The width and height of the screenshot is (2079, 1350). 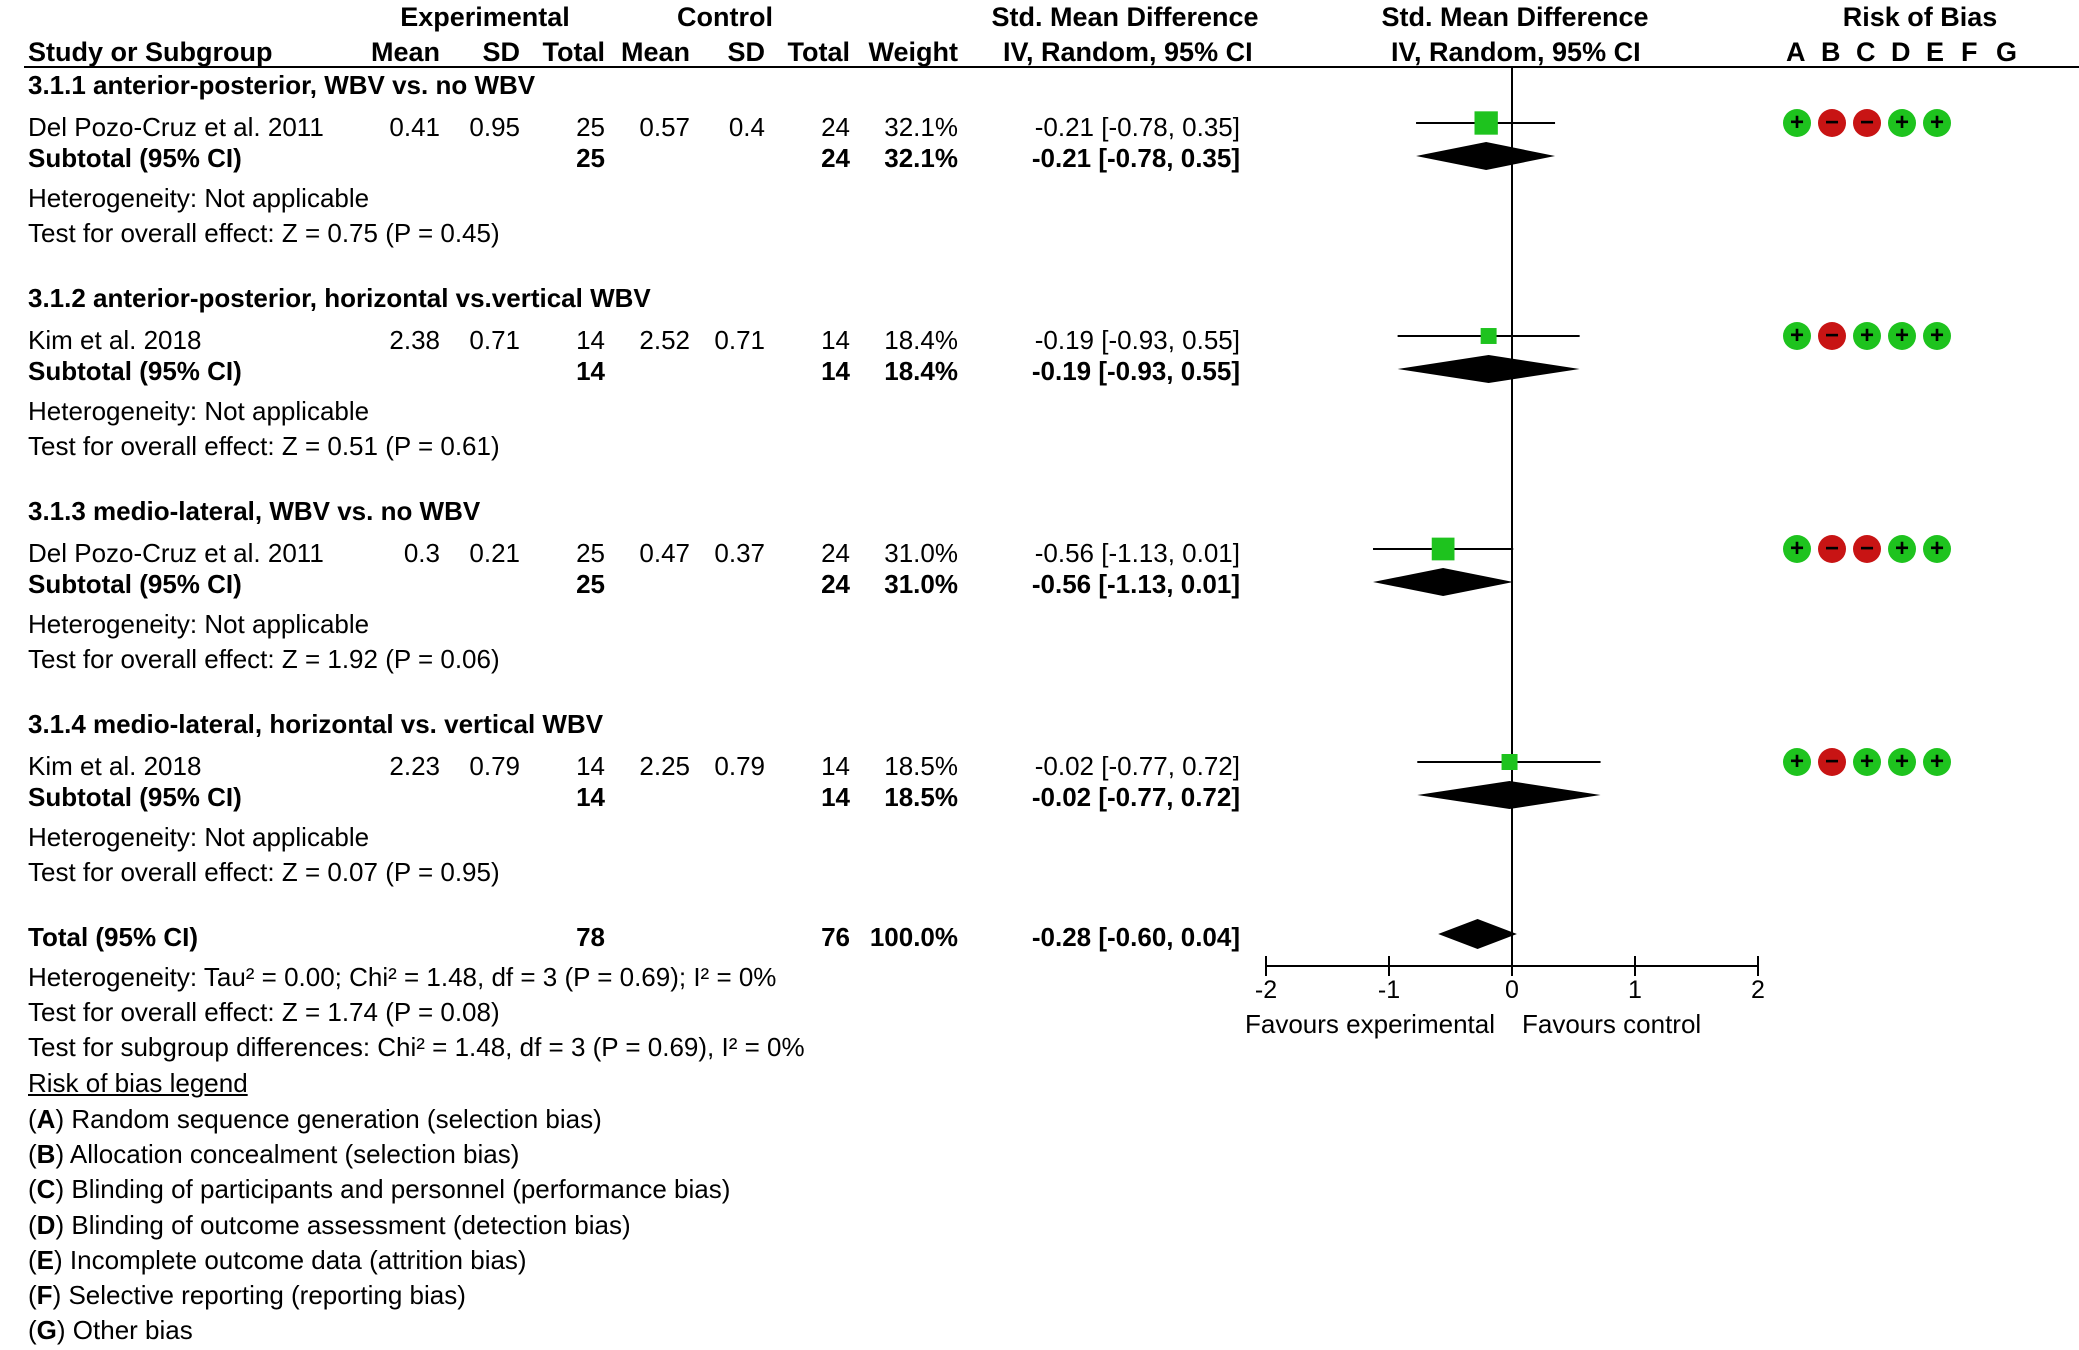 What do you see at coordinates (135, 797) in the screenshot?
I see `subtotal-label: Subtotal (95% CI)` at bounding box center [135, 797].